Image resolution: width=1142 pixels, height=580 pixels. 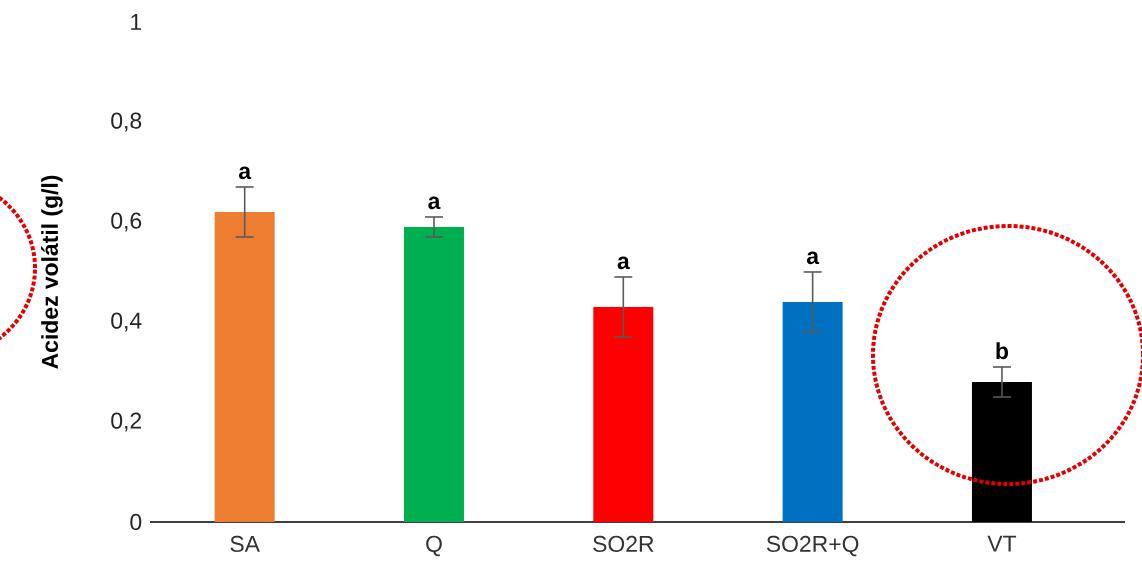 What do you see at coordinates (126, 422) in the screenshot?
I see `y-tick-label: 0,2` at bounding box center [126, 422].